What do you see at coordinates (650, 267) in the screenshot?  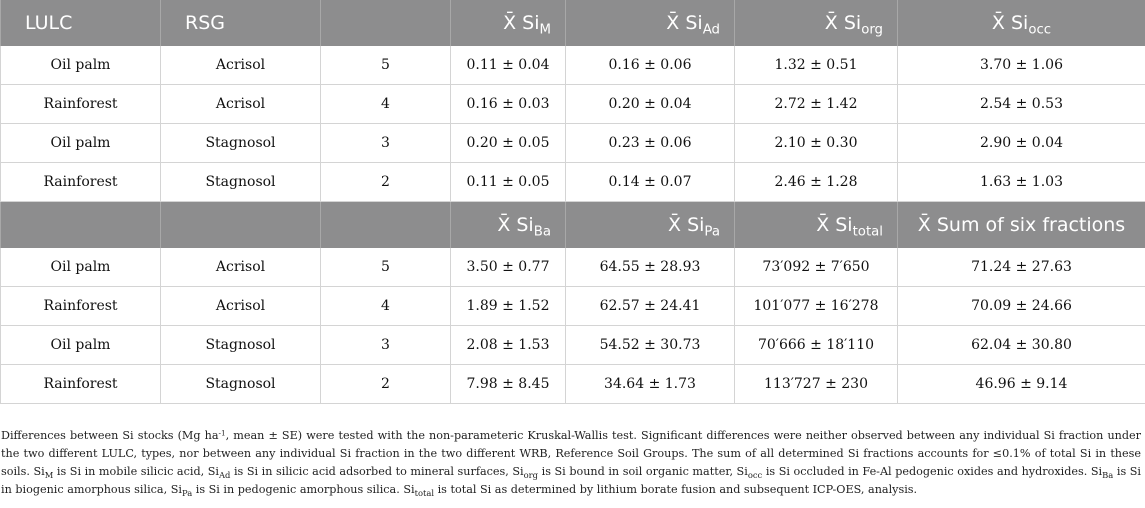 I see `cell-si-pa: 64.55 ± 28.93` at bounding box center [650, 267].